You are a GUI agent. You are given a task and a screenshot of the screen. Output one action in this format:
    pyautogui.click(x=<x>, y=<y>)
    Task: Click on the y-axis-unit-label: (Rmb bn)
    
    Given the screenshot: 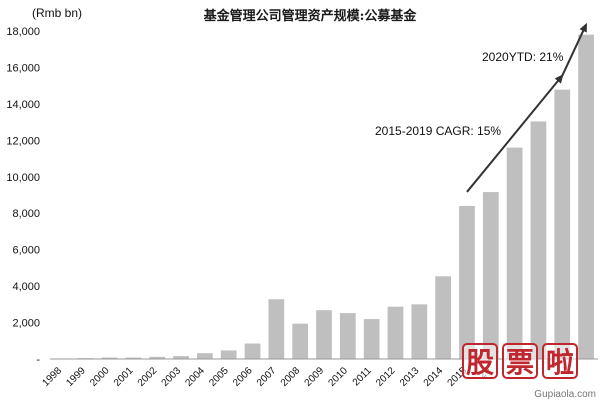 What is the action you would take?
    pyautogui.click(x=57, y=13)
    